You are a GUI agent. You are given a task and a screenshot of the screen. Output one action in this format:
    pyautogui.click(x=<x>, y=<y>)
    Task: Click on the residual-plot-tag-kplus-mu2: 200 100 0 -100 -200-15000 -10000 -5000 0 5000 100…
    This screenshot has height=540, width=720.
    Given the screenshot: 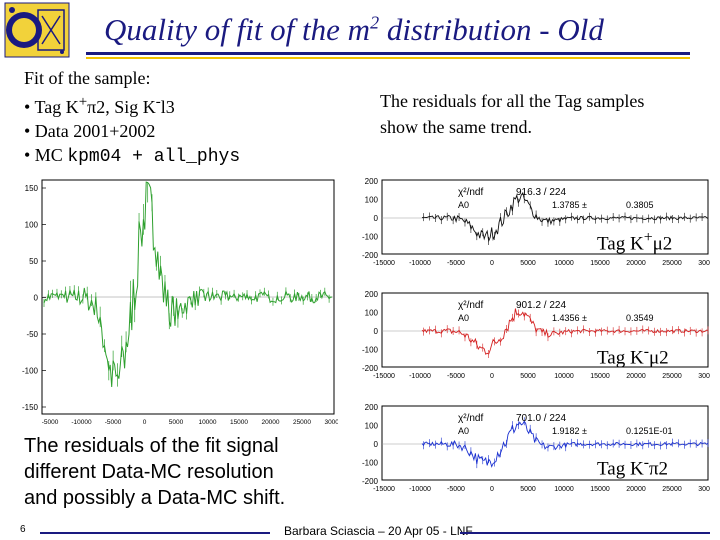 What is the action you would take?
    pyautogui.click(x=536, y=222)
    